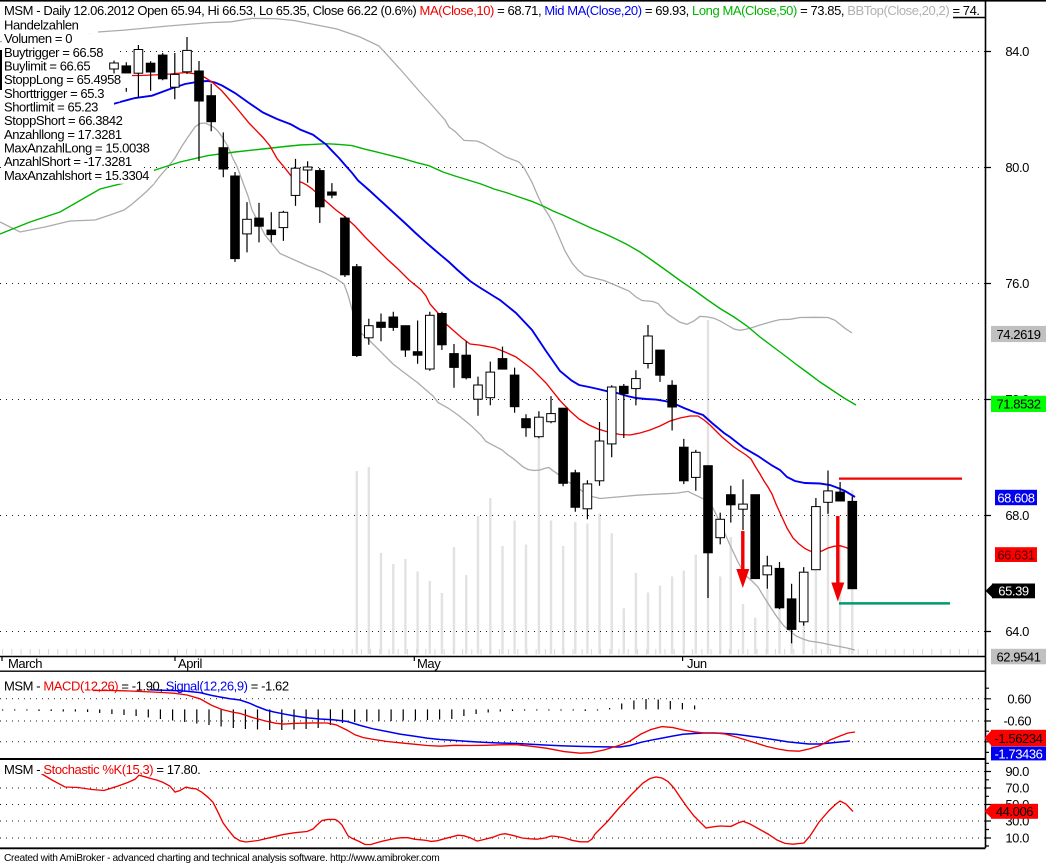 The image size is (1046, 865). I want to click on svg-text: Shortlimit = 65.23, so click(51, 106).